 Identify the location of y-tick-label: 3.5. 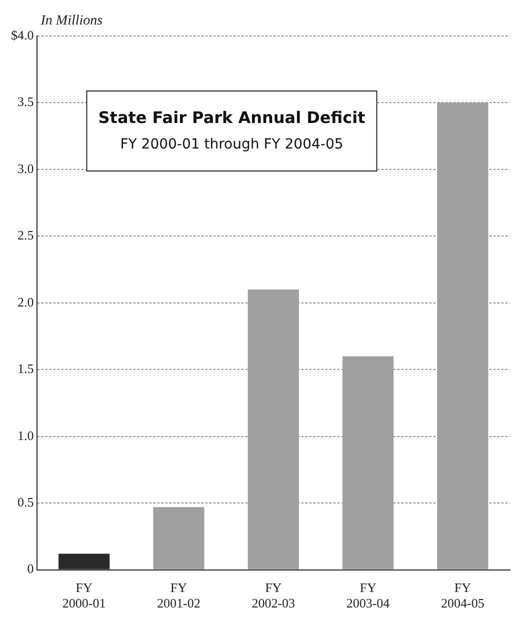
(26, 102).